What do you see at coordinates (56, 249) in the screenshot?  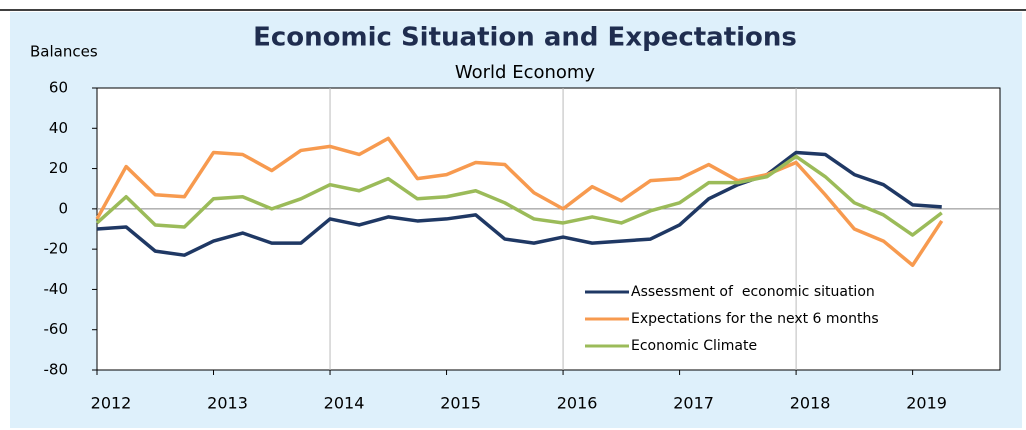 I see `y-tick-label: -20` at bounding box center [56, 249].